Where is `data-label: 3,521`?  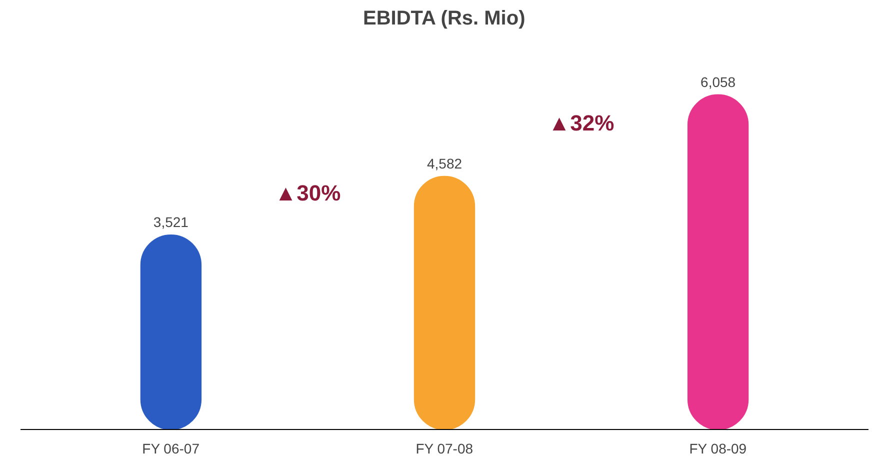
data-label: 3,521 is located at coordinates (171, 222).